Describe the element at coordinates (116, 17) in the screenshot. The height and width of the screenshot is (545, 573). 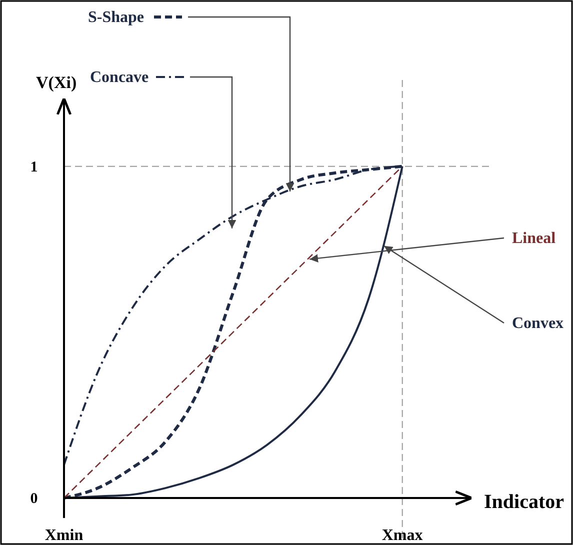
I see `legend-label: S-Shape` at that location.